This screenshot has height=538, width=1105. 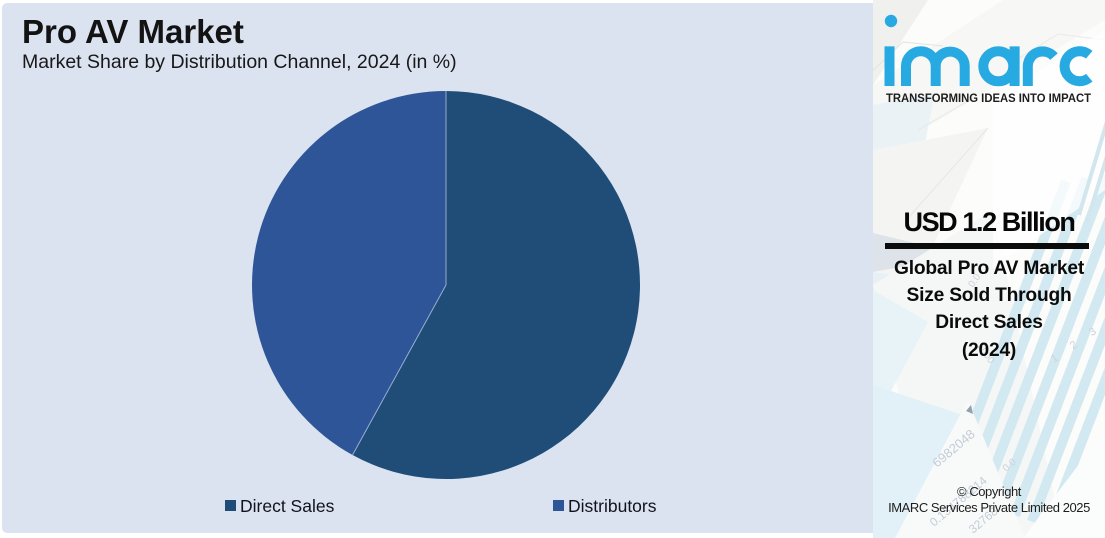 What do you see at coordinates (989, 98) in the screenshot?
I see `svg-text: TRANSFORMING IDEAS INTO IMPACT` at bounding box center [989, 98].